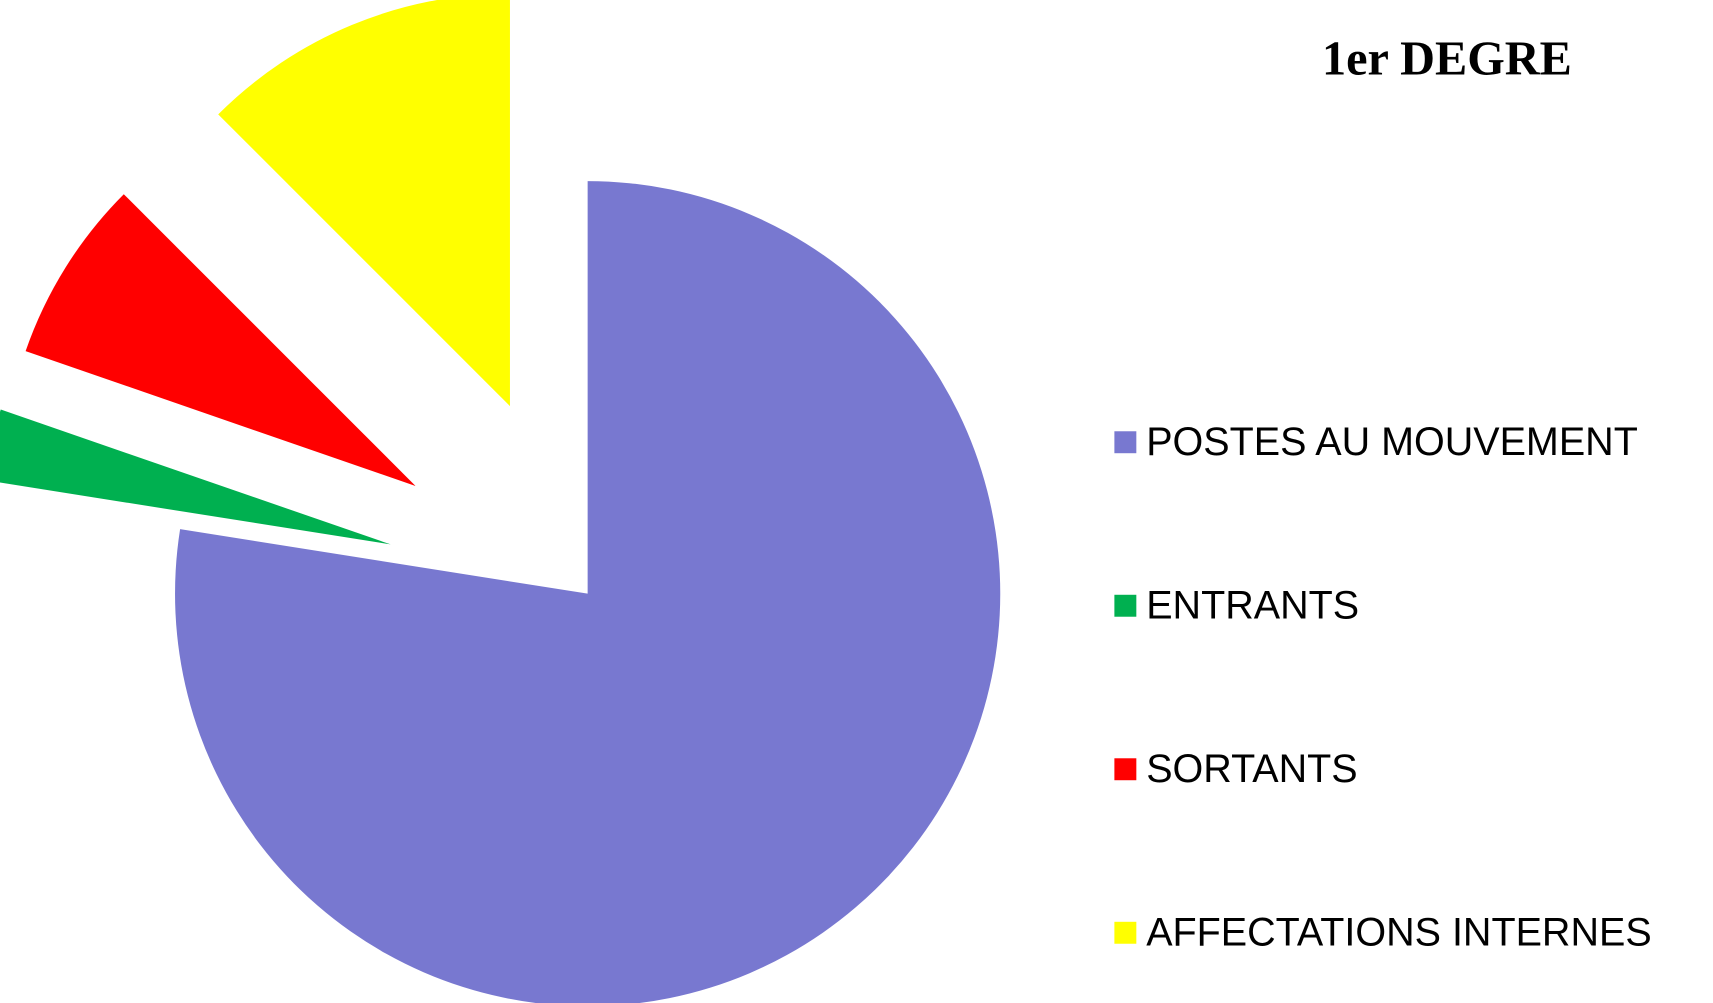  What do you see at coordinates (1251, 769) in the screenshot?
I see `legend-label: SORTANTS` at bounding box center [1251, 769].